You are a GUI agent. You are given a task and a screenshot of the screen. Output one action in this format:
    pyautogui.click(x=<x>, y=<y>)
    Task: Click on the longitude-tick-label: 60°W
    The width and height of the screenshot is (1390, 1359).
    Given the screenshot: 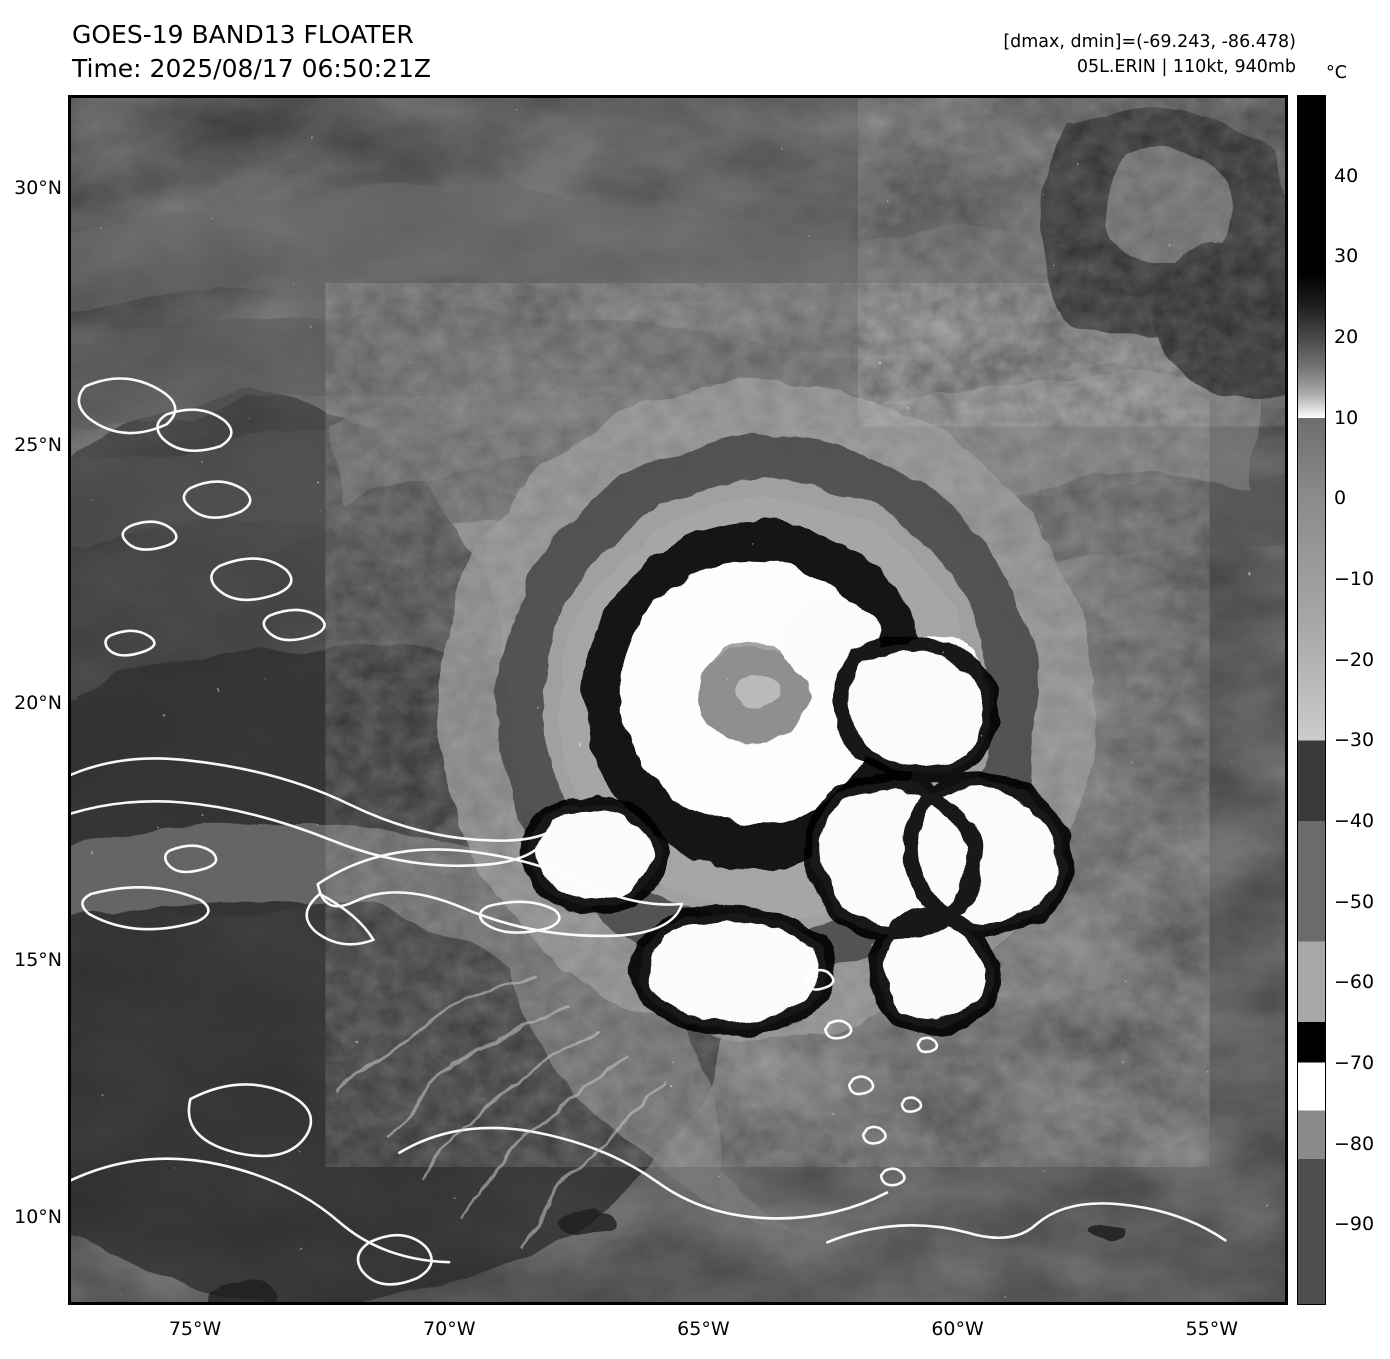 What is the action you would take?
    pyautogui.click(x=957, y=1329)
    